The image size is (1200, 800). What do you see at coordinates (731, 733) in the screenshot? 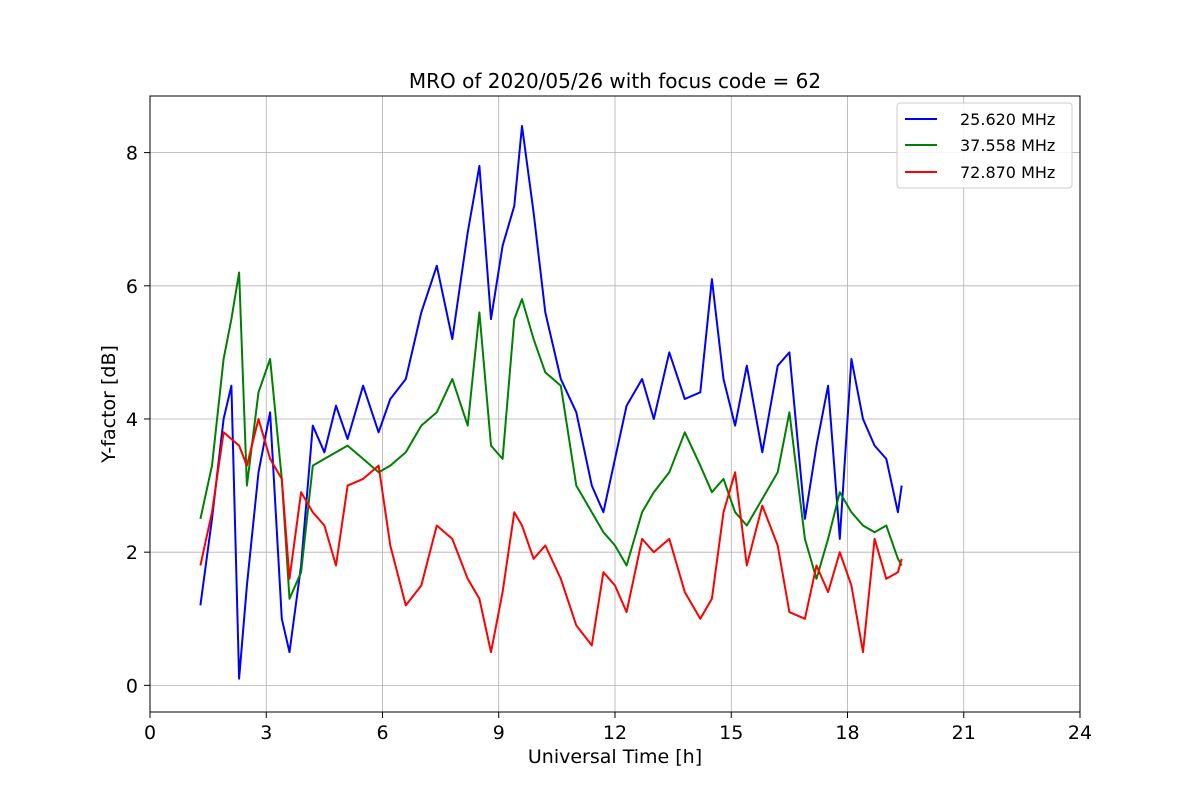
I see `x-tick-label: 15` at bounding box center [731, 733].